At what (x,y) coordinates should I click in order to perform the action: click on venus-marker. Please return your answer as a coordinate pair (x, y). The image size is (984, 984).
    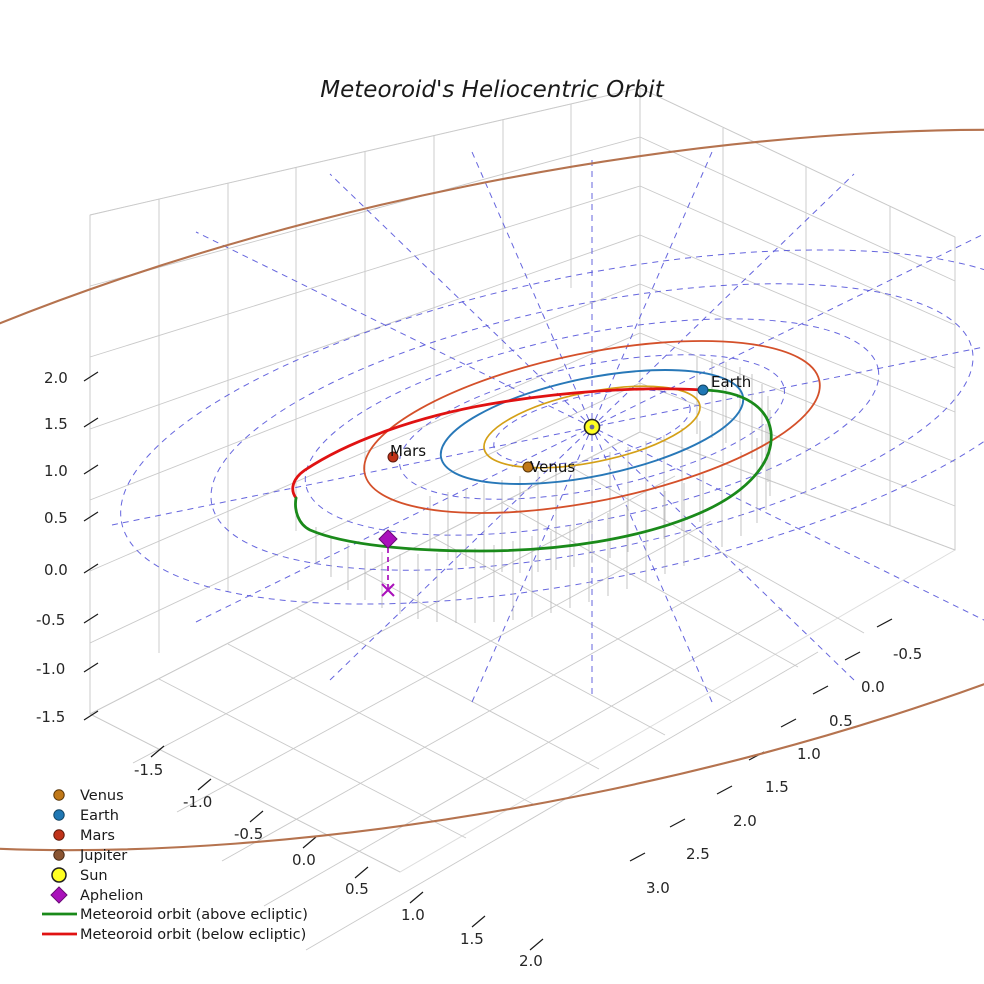
    Looking at the image, I should click on (528, 467).